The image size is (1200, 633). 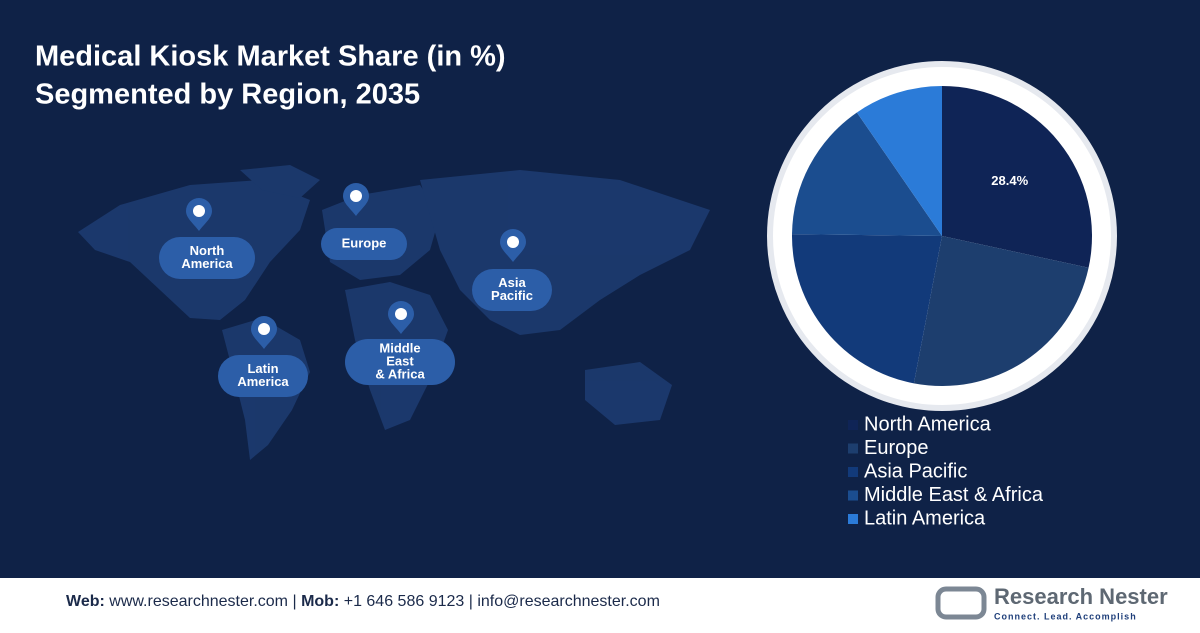 I want to click on region-label: Europe, so click(x=364, y=242).